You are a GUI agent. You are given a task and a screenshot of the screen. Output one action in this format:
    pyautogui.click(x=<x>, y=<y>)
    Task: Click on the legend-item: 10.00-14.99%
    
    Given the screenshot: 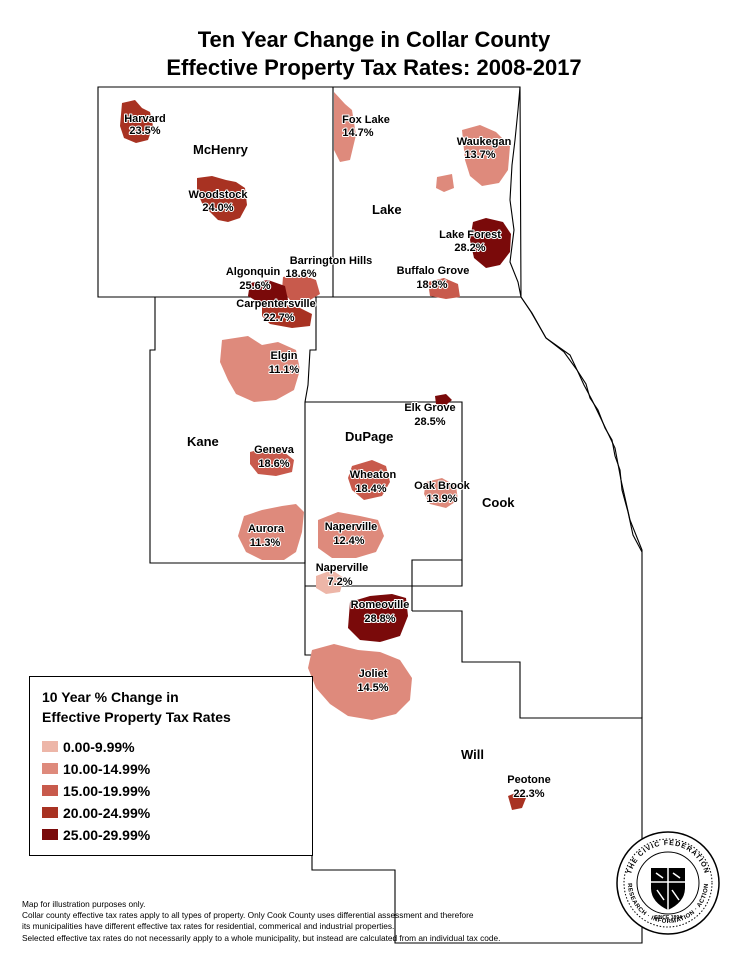 What is the action you would take?
    pyautogui.click(x=171, y=768)
    